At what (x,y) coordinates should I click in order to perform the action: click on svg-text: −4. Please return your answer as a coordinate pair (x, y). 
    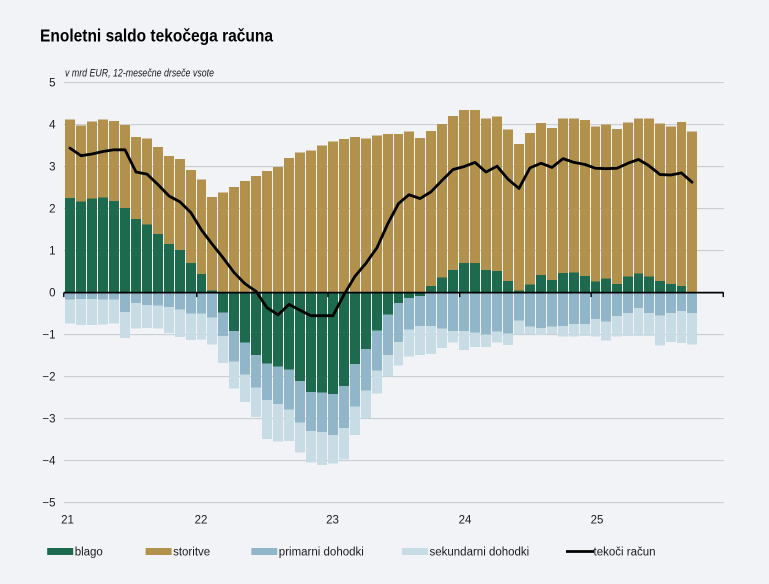
    Looking at the image, I should click on (49, 462).